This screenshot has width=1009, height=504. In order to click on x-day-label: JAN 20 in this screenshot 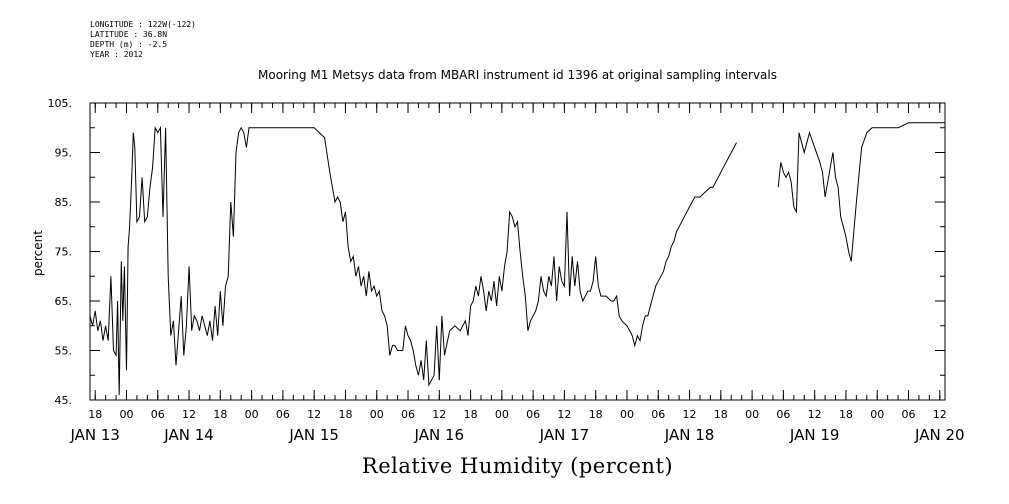, I will do `click(939, 435)`.